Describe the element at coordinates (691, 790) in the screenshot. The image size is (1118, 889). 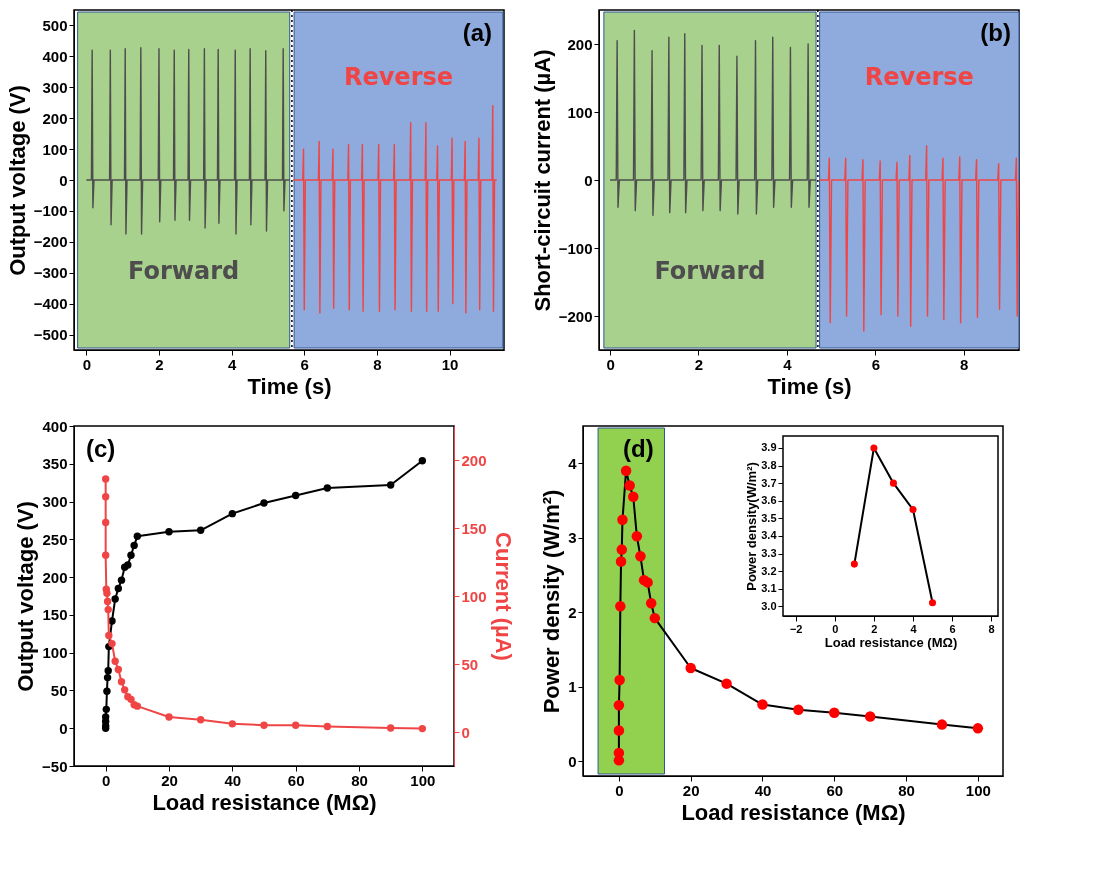
I see `x-tick-label: 20` at that location.